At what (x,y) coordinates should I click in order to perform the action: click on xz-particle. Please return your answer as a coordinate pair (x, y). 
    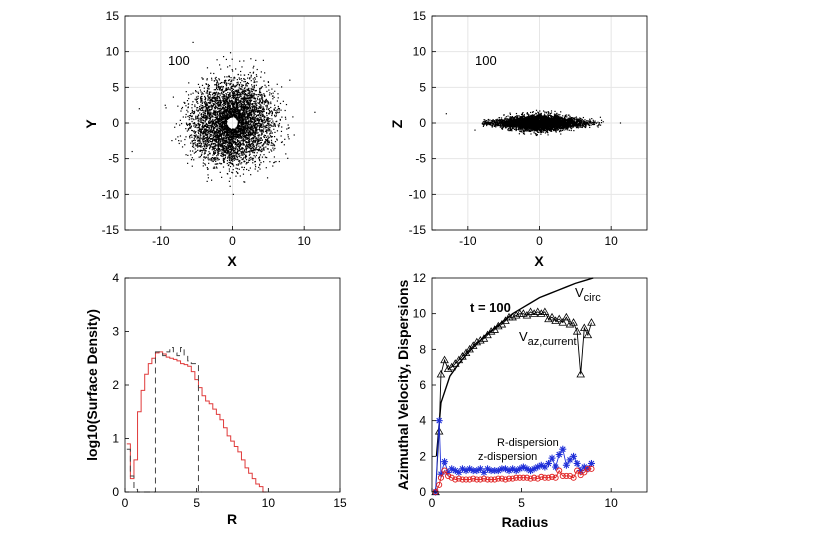
    Looking at the image, I should click on (538, 113).